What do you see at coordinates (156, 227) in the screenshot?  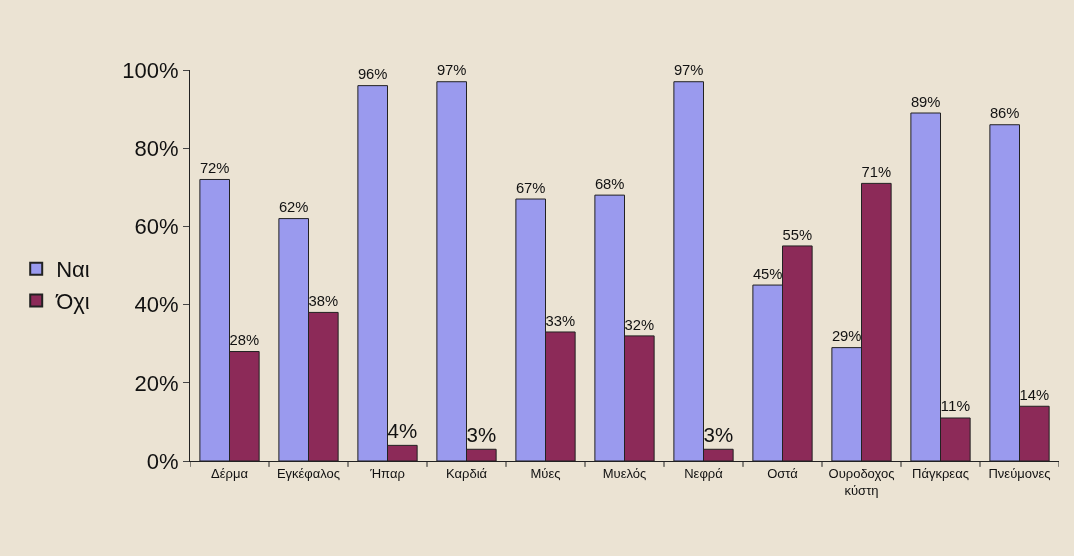 I see `y-tick-label: 60%` at bounding box center [156, 227].